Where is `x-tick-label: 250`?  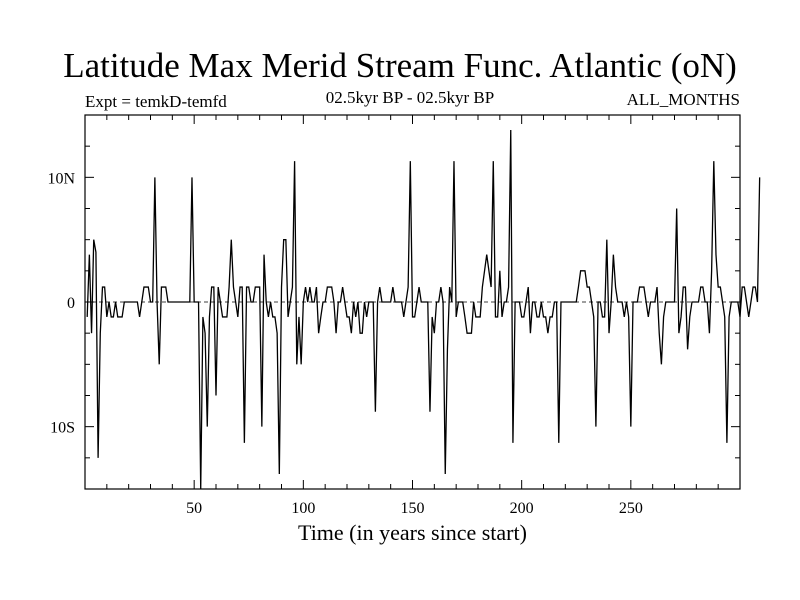
x-tick-label: 250 is located at coordinates (631, 508).